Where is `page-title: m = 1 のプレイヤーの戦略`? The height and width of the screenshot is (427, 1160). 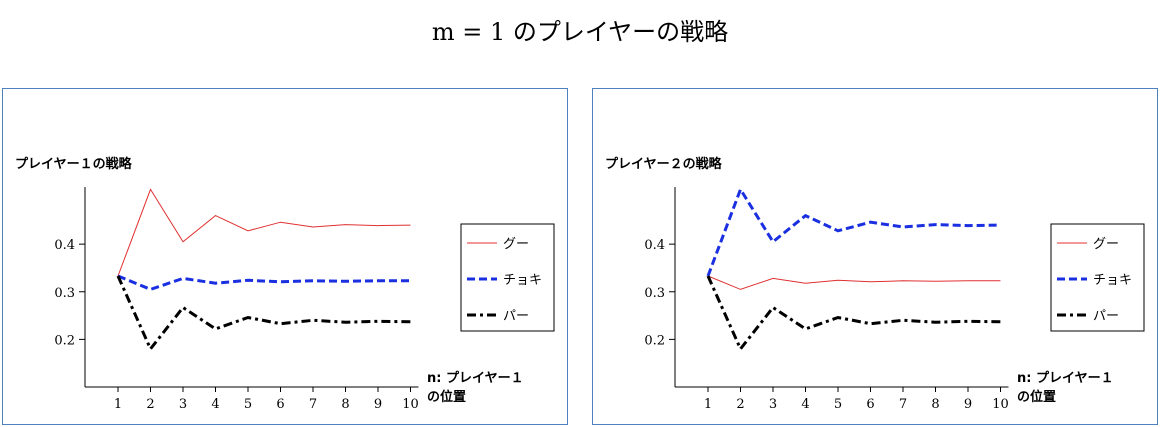 page-title: m = 1 のプレイヤーの戦略 is located at coordinates (580, 32).